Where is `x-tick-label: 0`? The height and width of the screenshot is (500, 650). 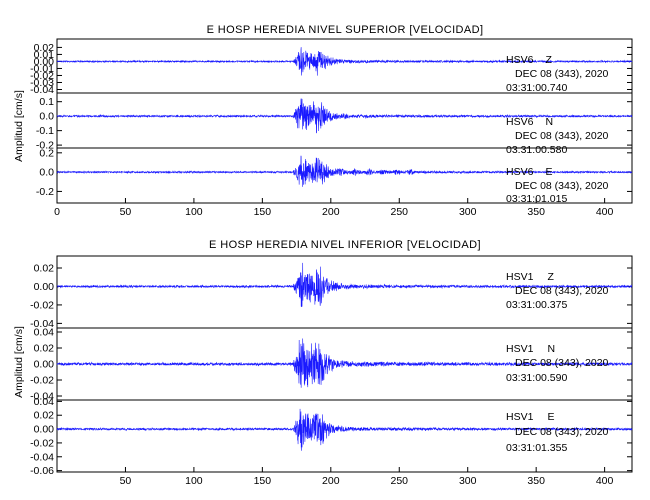
x-tick-label: 0 is located at coordinates (57, 212).